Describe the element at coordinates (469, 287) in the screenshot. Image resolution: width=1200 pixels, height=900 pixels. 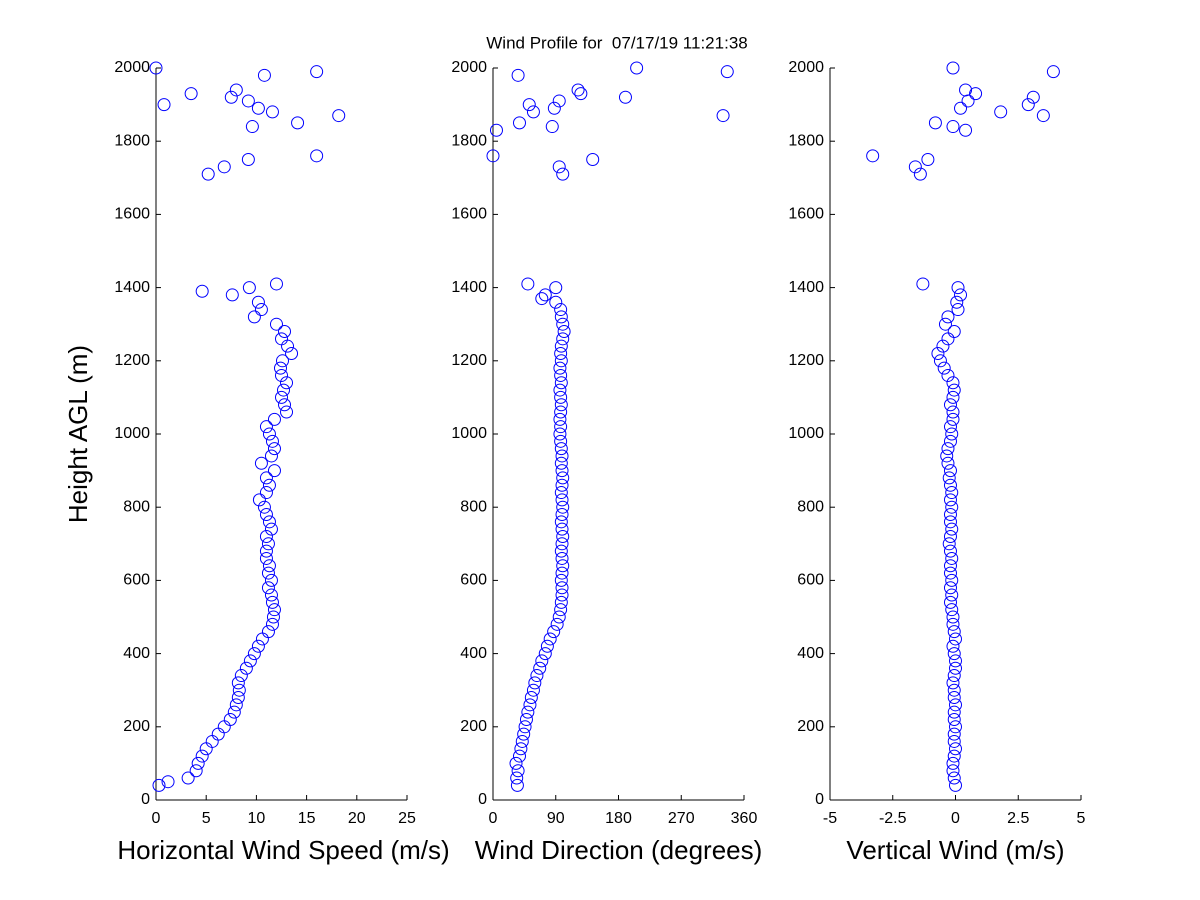
I see `y-tick-label: 1400` at that location.